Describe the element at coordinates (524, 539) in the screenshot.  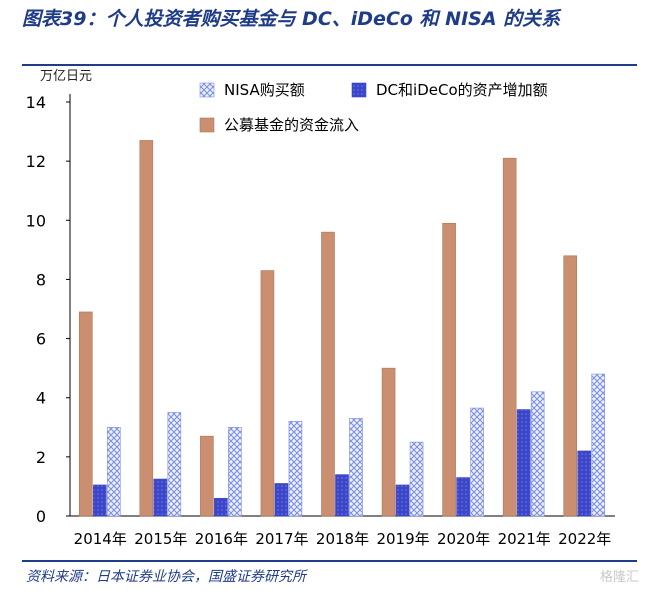
I see `x-tick-label: 2021年` at that location.